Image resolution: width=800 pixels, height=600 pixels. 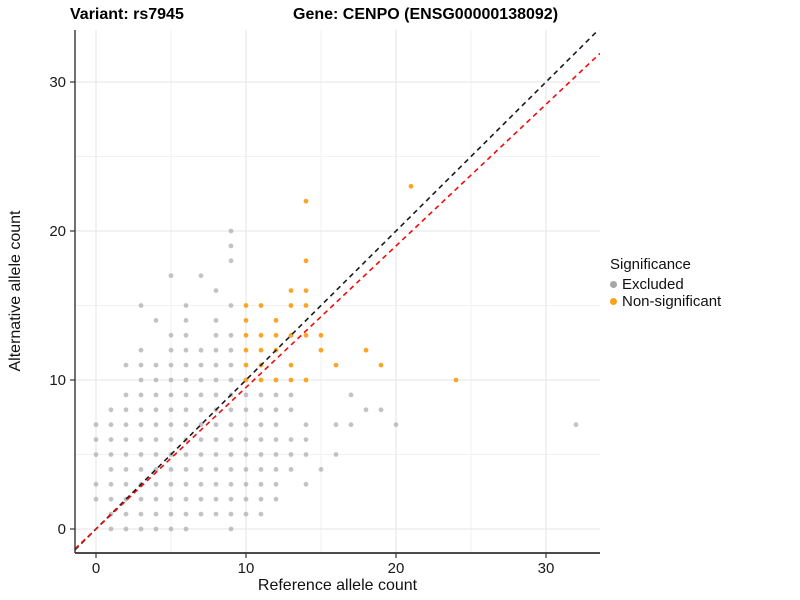 I want to click on y-tick-label: 0, so click(x=62, y=529).